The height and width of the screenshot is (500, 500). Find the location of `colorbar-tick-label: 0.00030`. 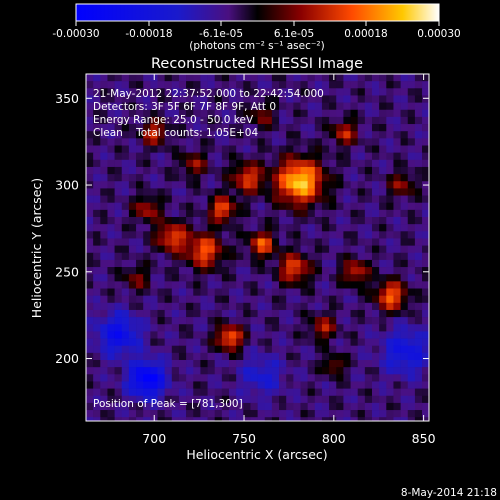

colorbar-tick-label: 0.00030 is located at coordinates (438, 34).